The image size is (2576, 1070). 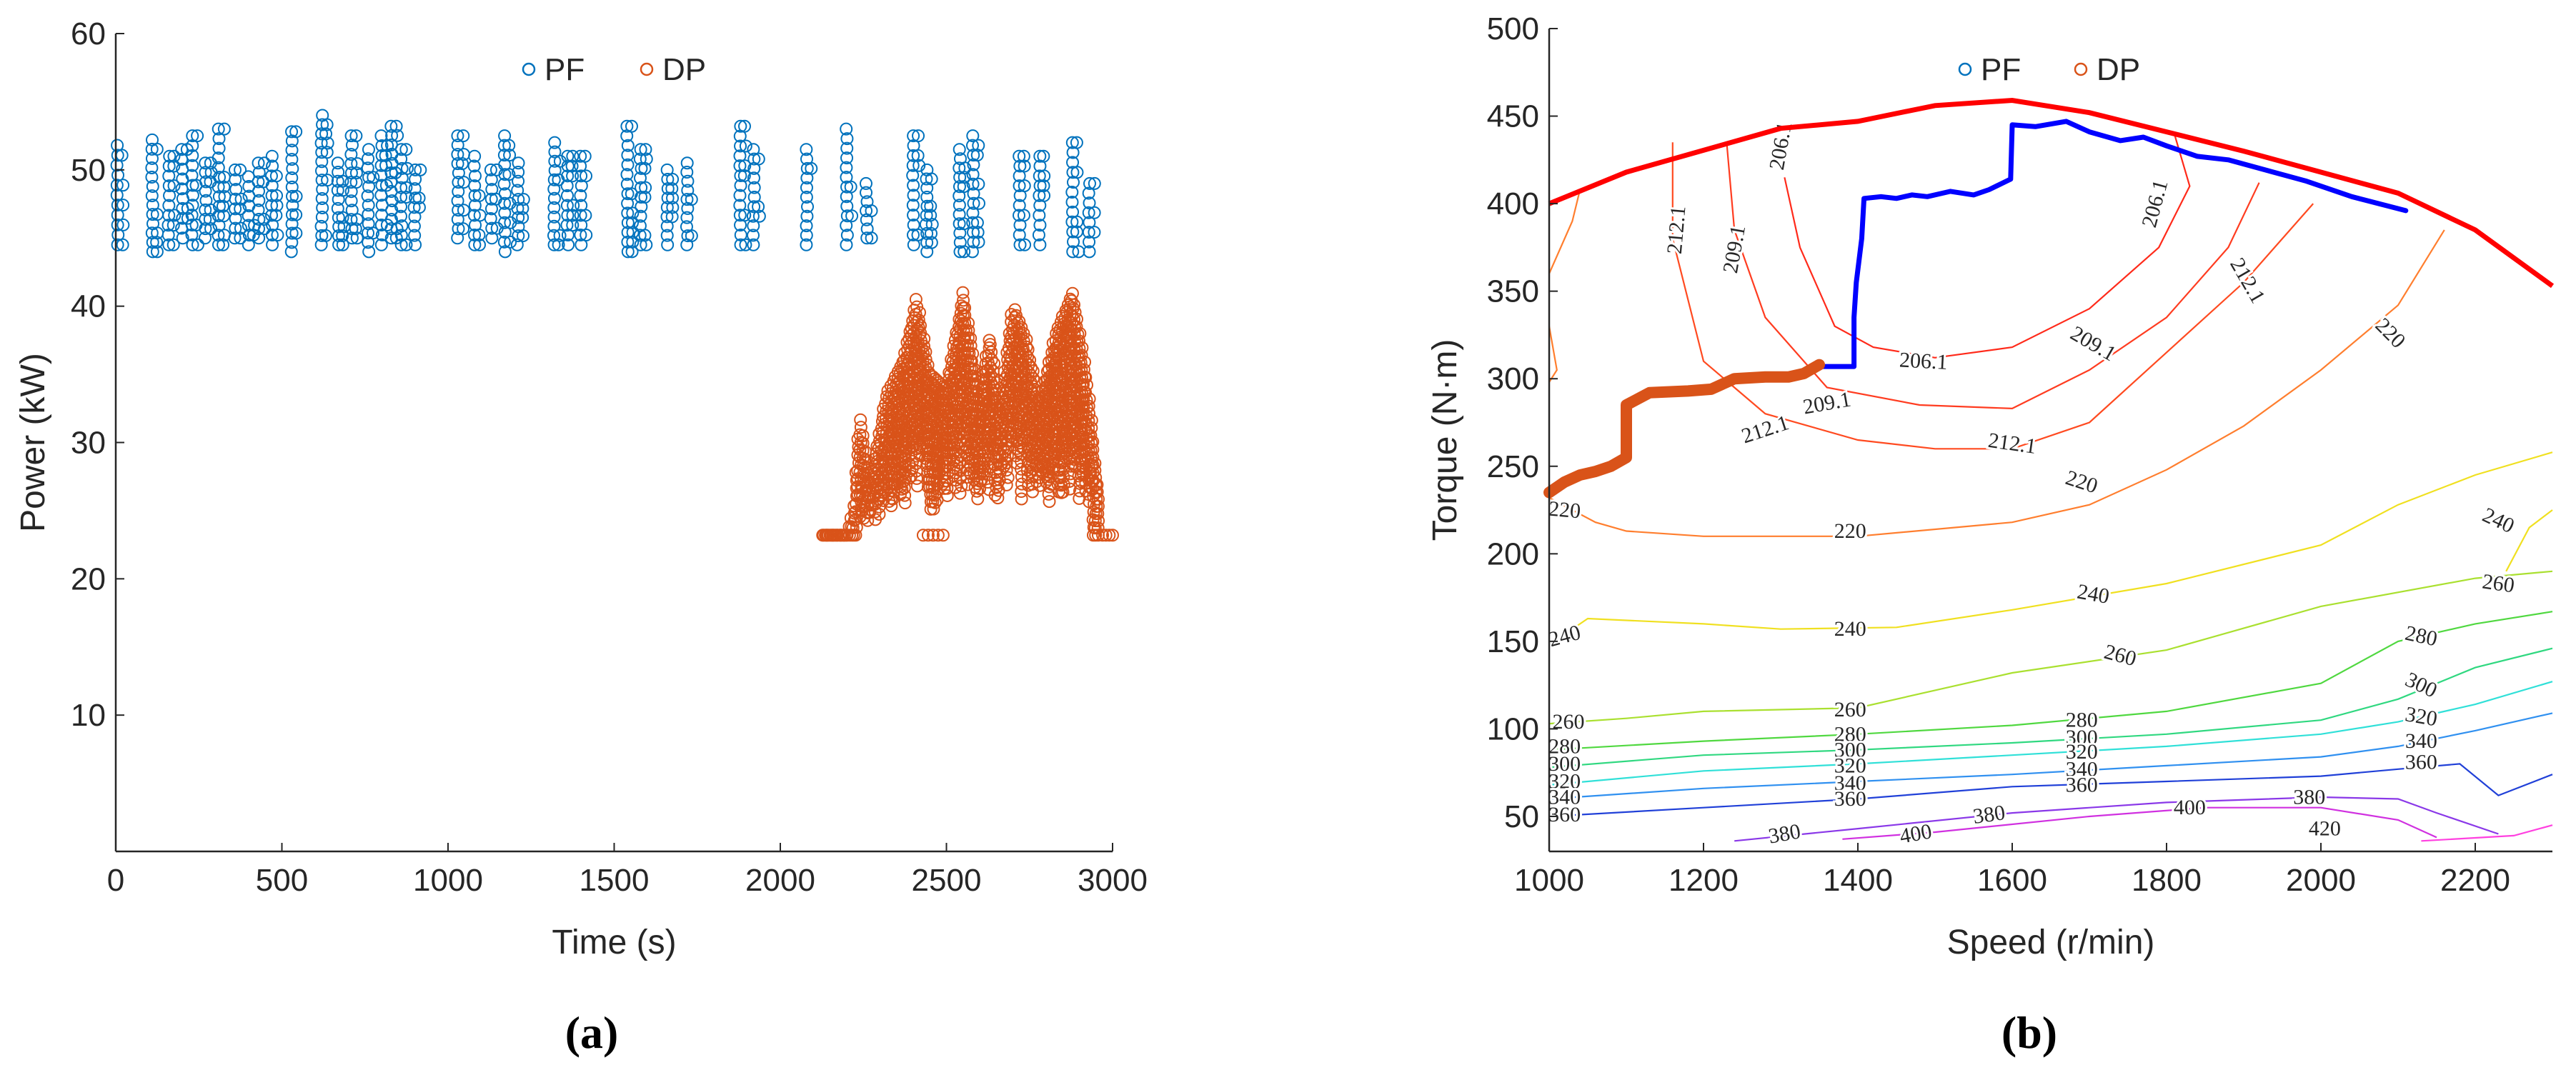 What do you see at coordinates (2082, 482) in the screenshot?
I see `contour-label: 220` at bounding box center [2082, 482].